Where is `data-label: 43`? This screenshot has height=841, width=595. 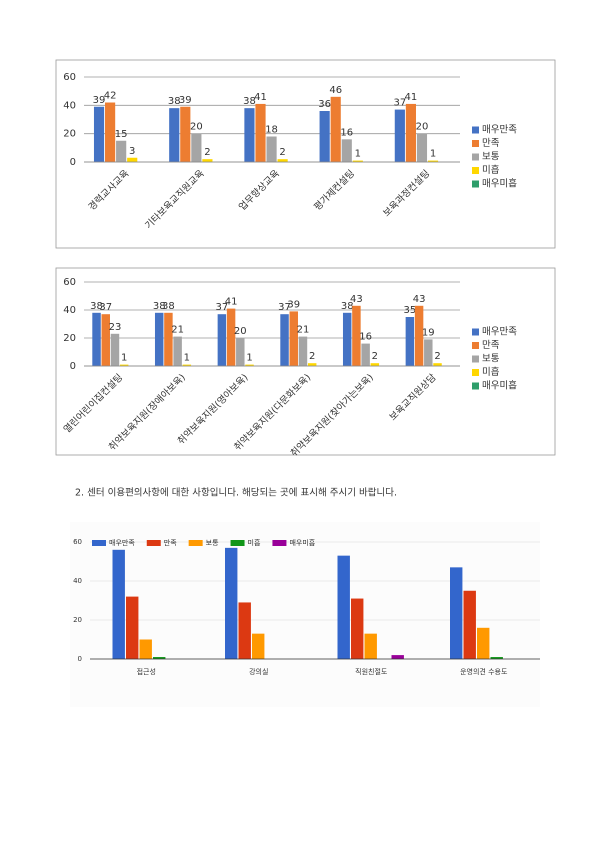 data-label: 43 is located at coordinates (419, 299).